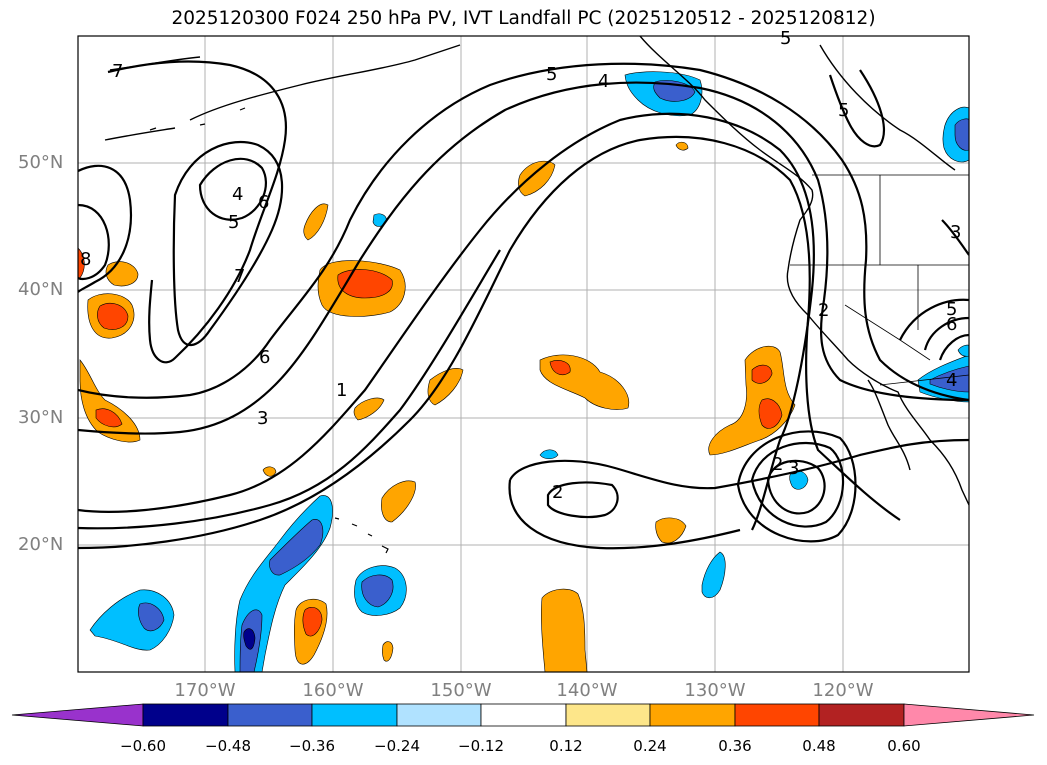 The width and height of the screenshot is (1047, 765). I want to click on lat-label: 40°N, so click(41, 289).